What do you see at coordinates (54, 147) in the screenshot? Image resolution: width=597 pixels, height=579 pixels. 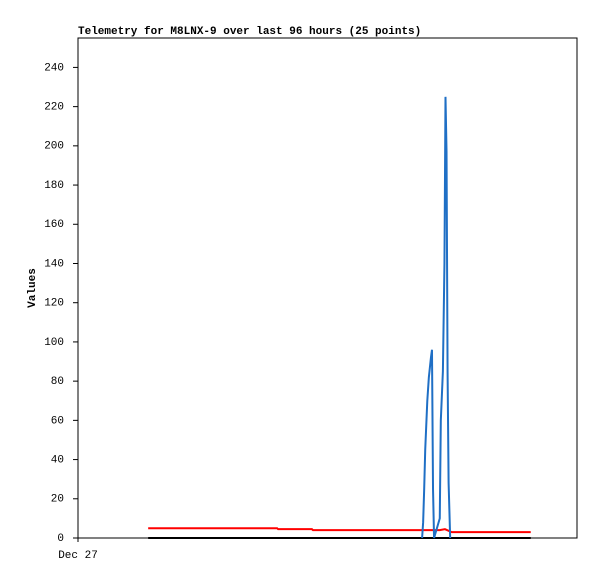 I see `y-tick-label: 200` at bounding box center [54, 147].